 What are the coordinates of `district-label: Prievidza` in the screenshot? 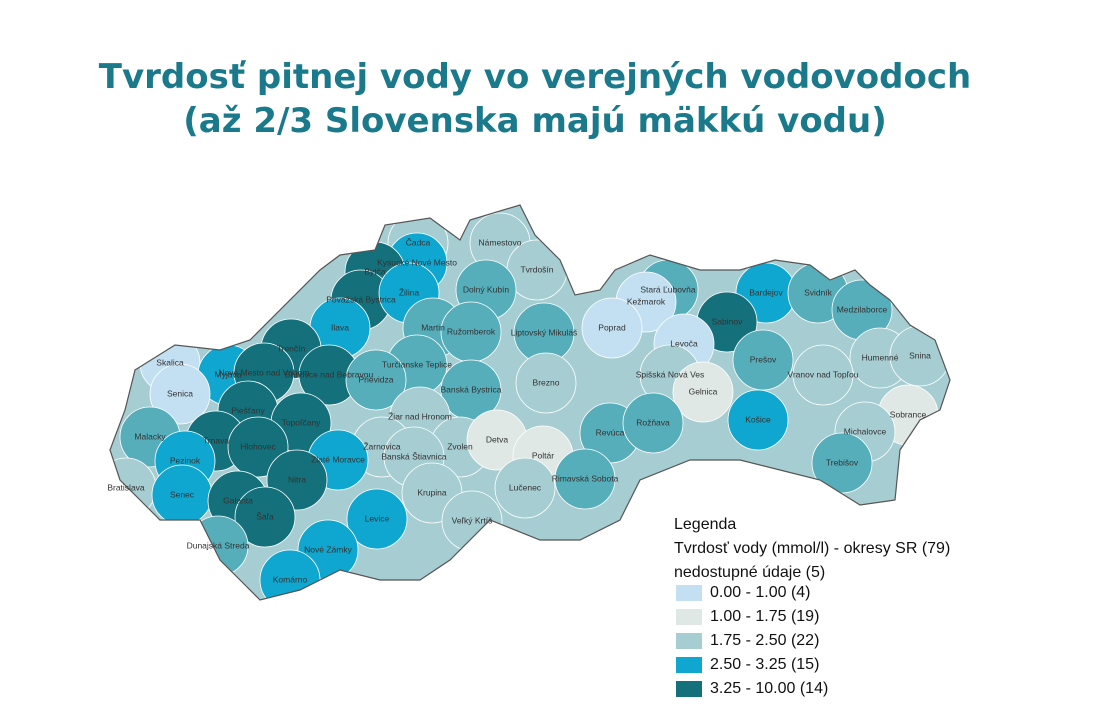 It's located at (376, 379).